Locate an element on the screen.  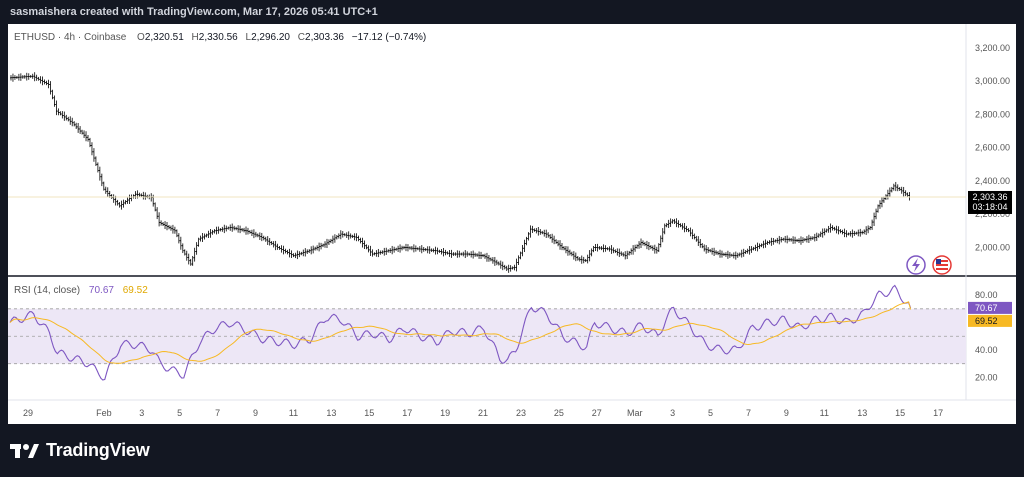
last-price-label: 2,303.36 is located at coordinates (989, 197).